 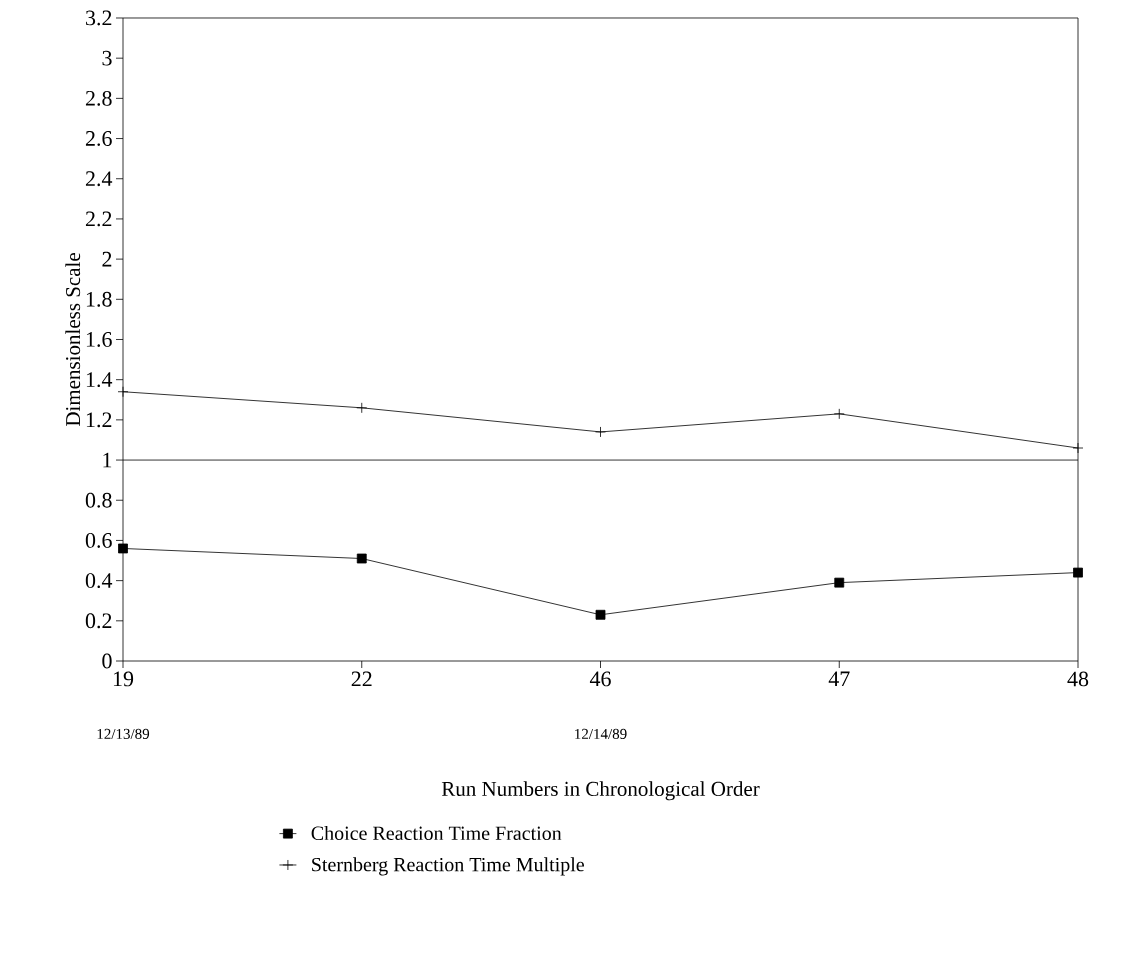 What do you see at coordinates (98, 500) in the screenshot?
I see `y-tick-label: 0.8` at bounding box center [98, 500].